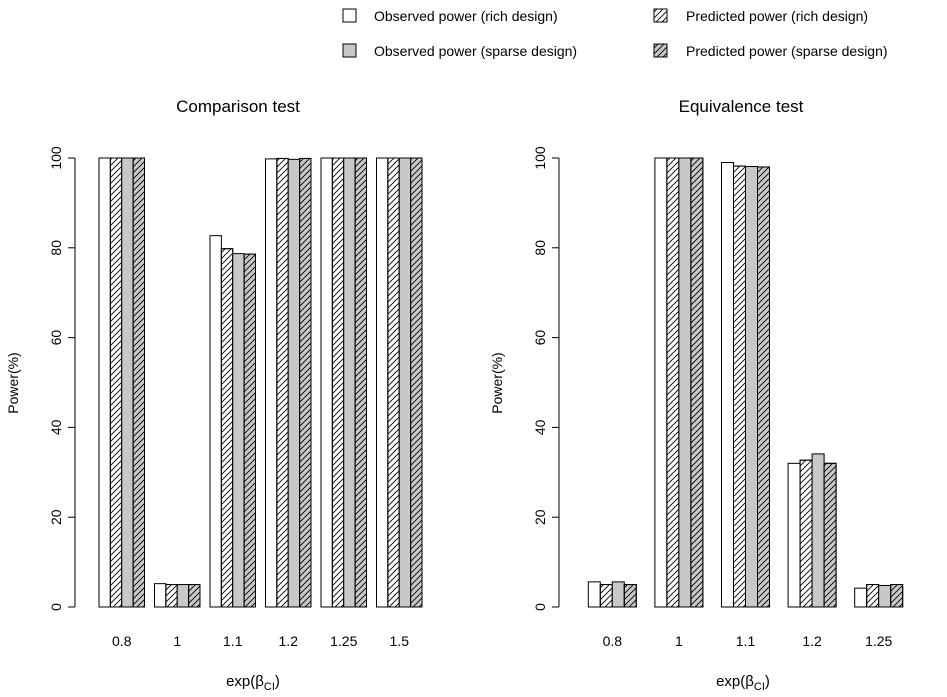 The width and height of the screenshot is (947, 697). What do you see at coordinates (540, 248) in the screenshot?
I see `equivalence-y-tick-label: 80` at bounding box center [540, 248].